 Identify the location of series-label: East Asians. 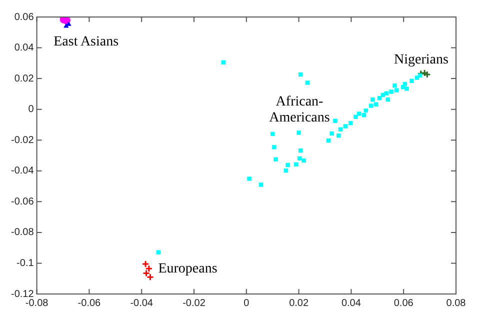
(86, 42).